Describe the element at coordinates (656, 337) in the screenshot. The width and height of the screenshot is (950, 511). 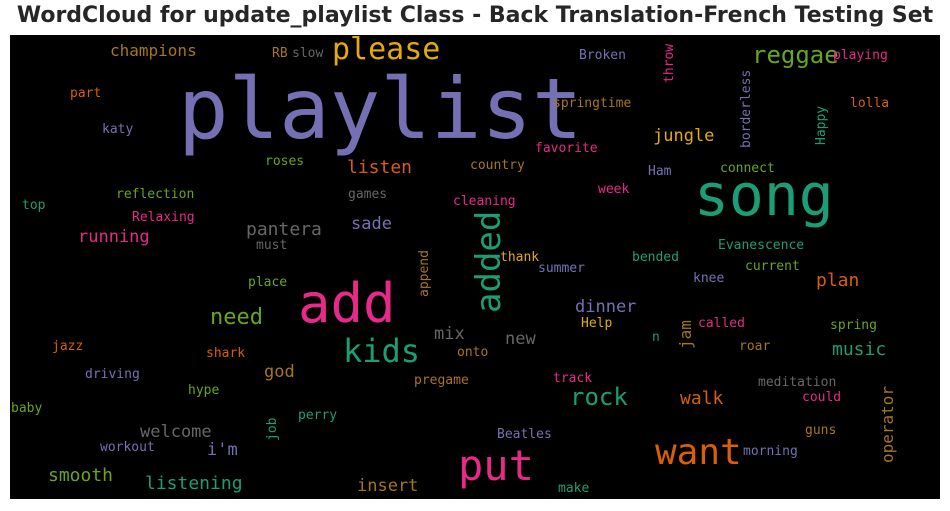
I see `word-n: n` at that location.